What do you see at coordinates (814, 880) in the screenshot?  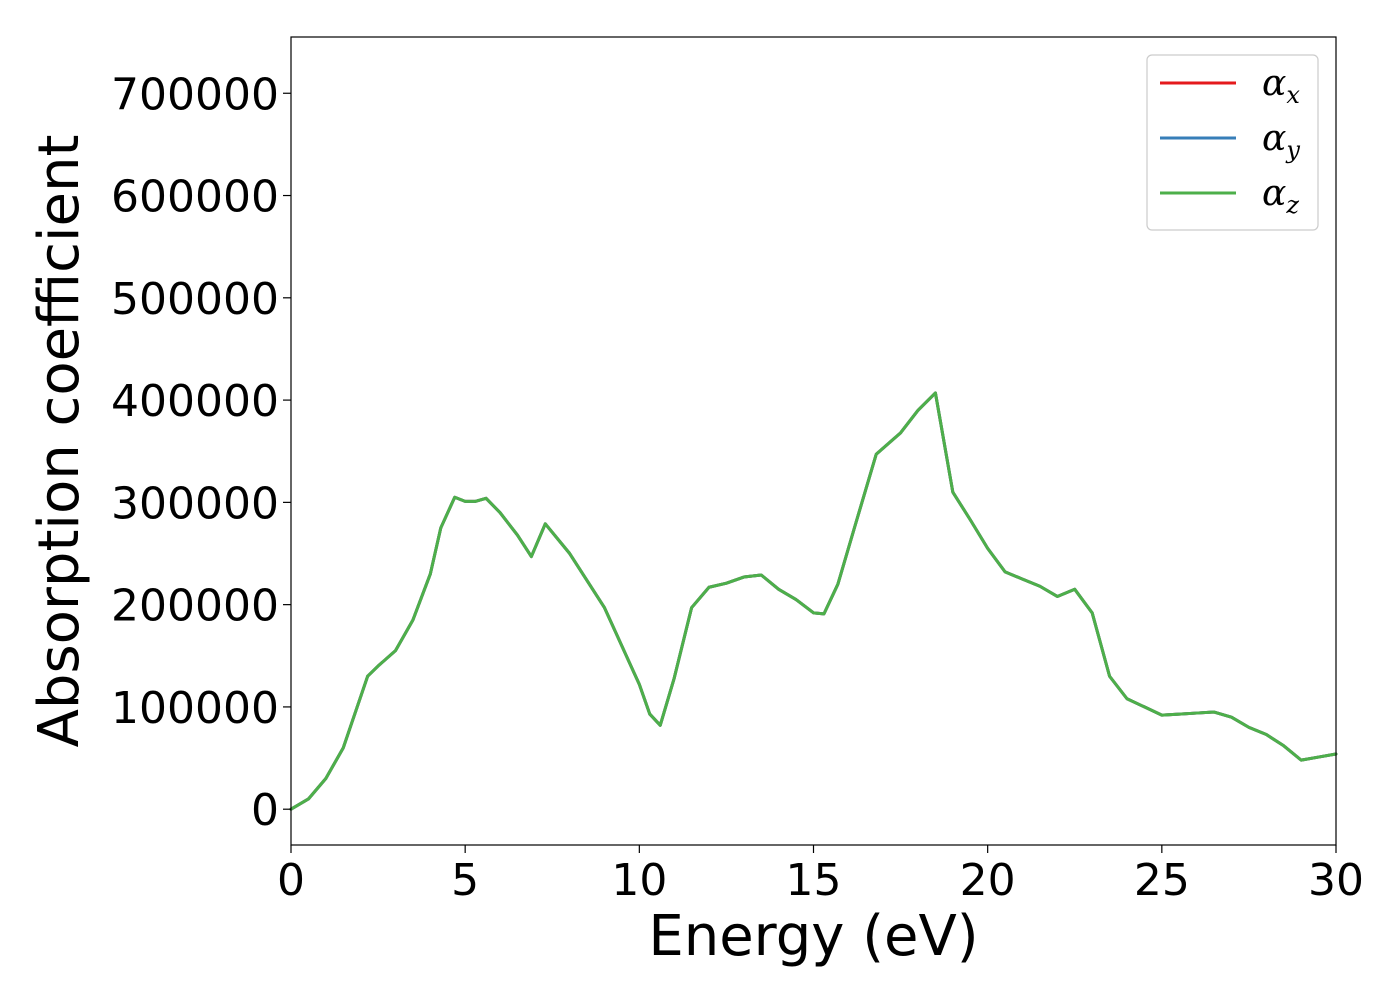 I see `x-tick-label: 15` at bounding box center [814, 880].